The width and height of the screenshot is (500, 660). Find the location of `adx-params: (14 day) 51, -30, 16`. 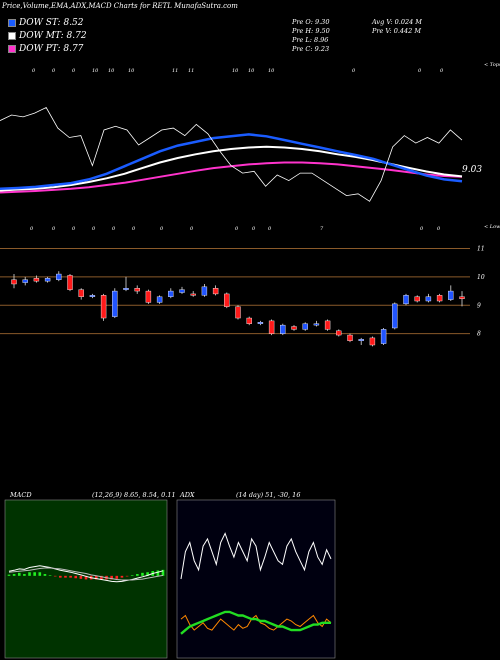

adx-params: (14 day) 51, -30, 16 is located at coordinates (268, 495).